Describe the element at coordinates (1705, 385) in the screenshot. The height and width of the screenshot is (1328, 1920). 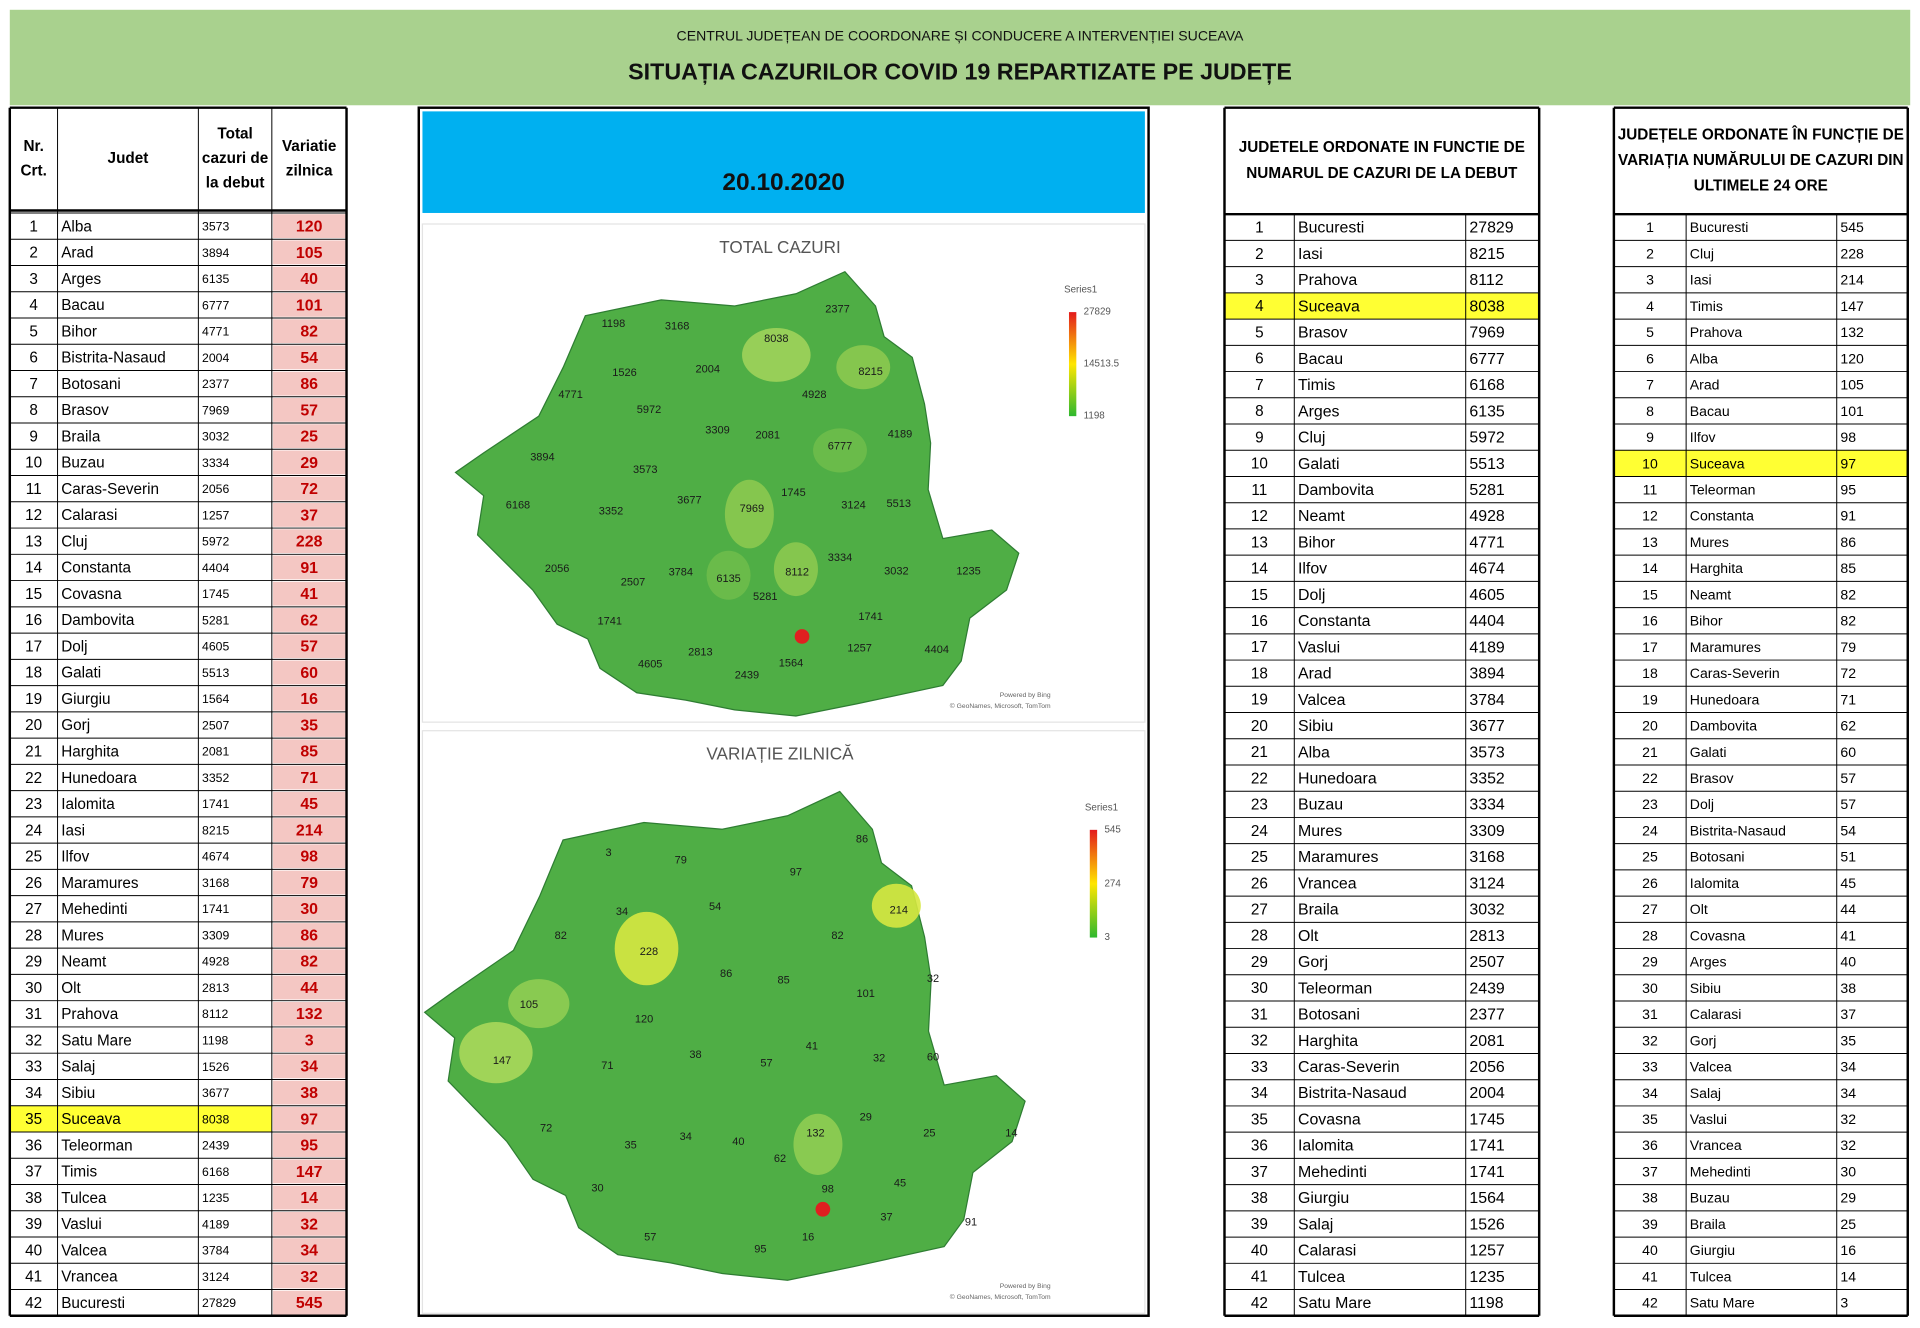
I see `county-name: Arad` at that location.